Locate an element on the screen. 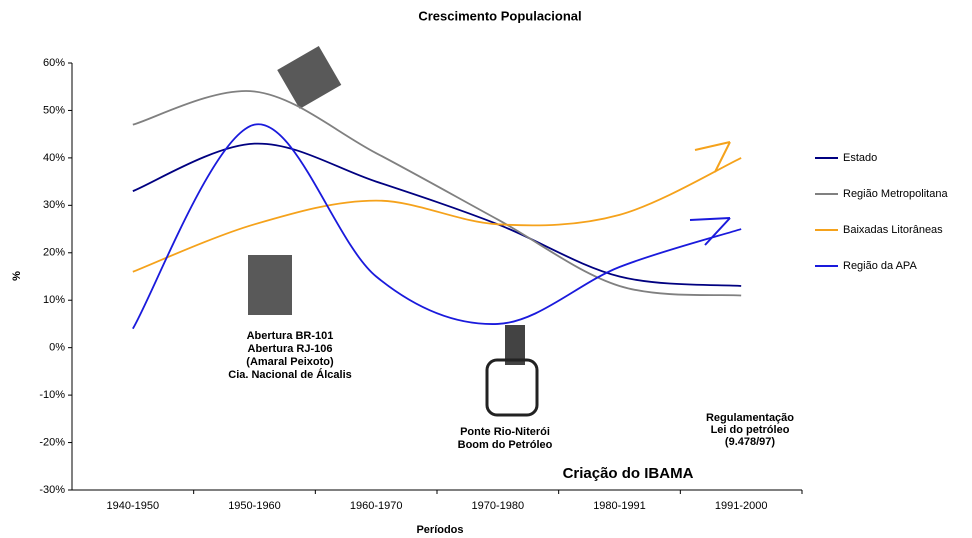 This screenshot has height=538, width=972. y-tick-label: 10% is located at coordinates (54, 300).